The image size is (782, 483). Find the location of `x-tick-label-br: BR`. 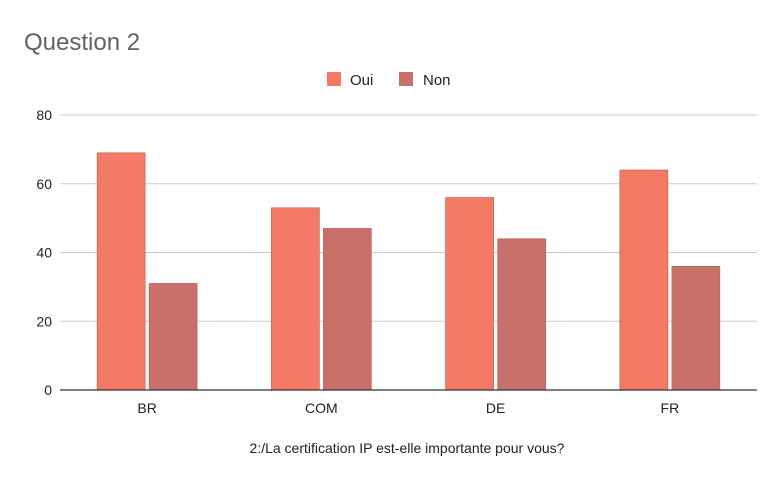

x-tick-label-br: BR is located at coordinates (146, 408).